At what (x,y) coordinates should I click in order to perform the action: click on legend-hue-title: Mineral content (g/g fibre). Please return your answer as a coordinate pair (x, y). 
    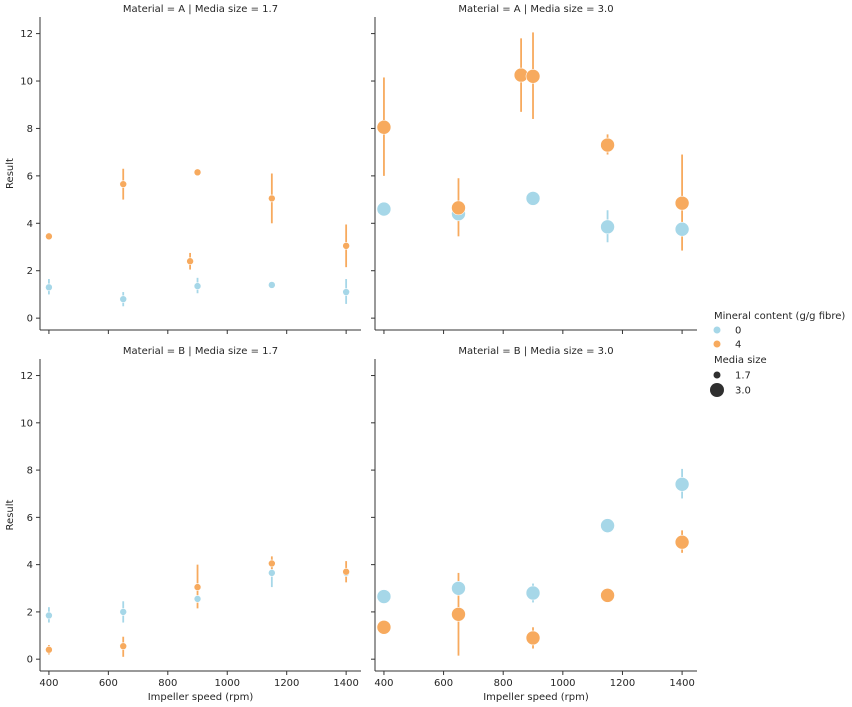
    Looking at the image, I should click on (779, 316).